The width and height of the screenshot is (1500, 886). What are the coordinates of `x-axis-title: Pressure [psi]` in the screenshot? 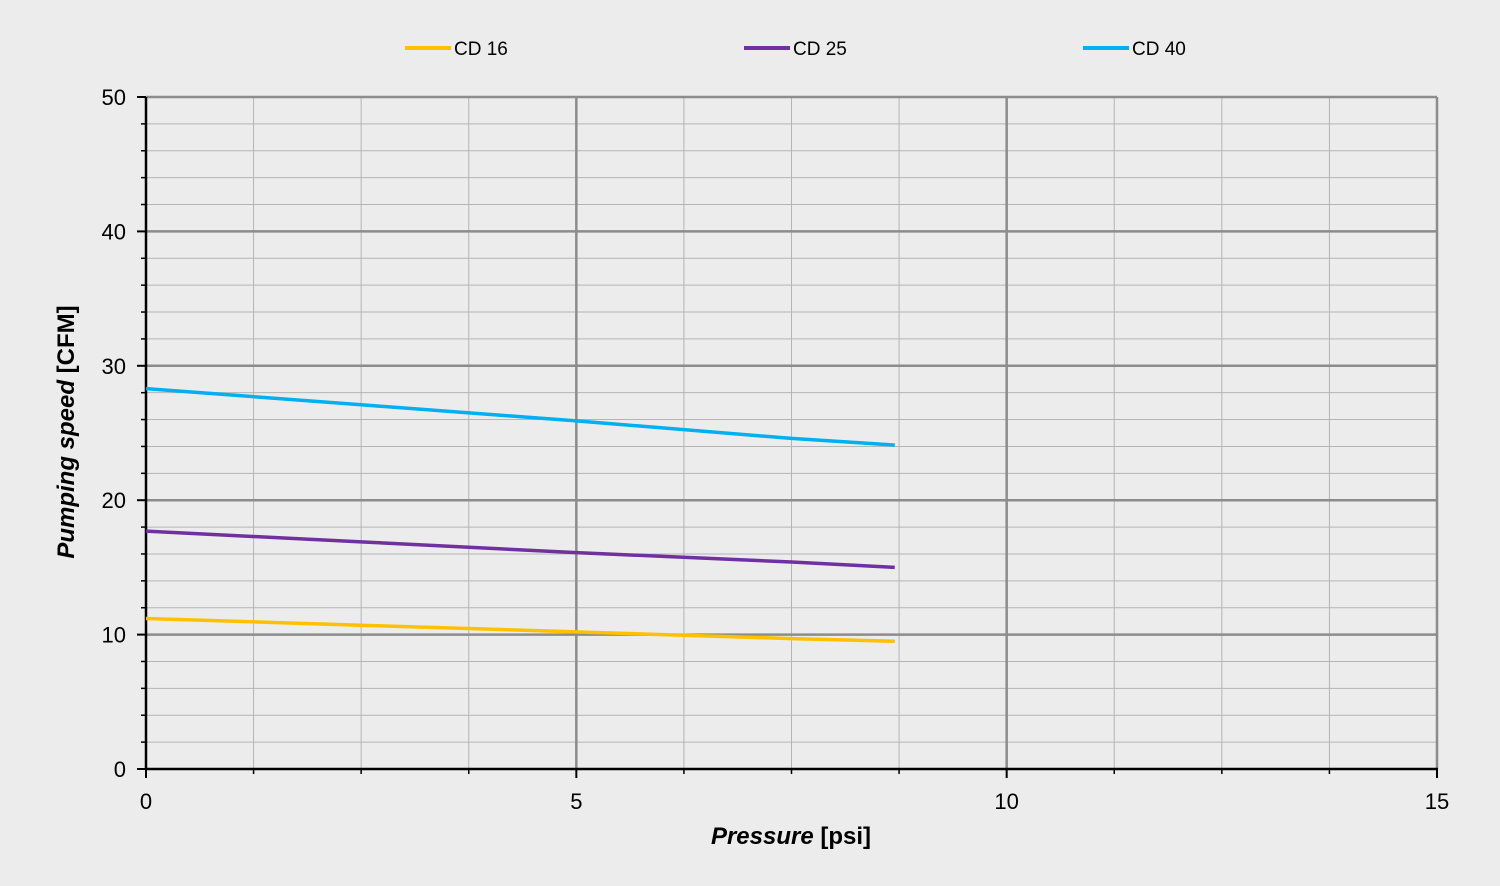 It's located at (791, 836).